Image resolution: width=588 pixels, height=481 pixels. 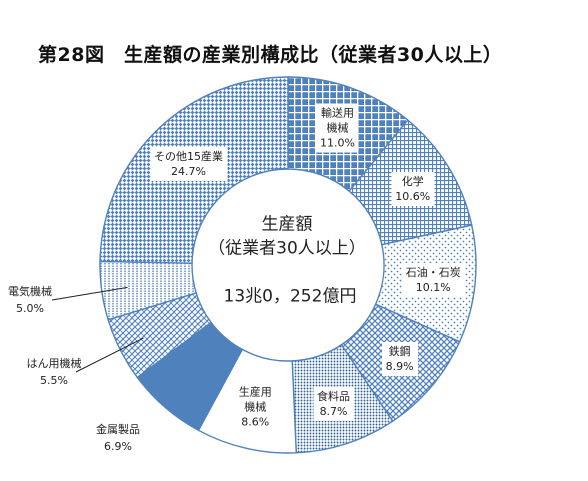 What do you see at coordinates (333, 411) in the screenshot?
I see `slice-value-4: 8.7%` at bounding box center [333, 411].